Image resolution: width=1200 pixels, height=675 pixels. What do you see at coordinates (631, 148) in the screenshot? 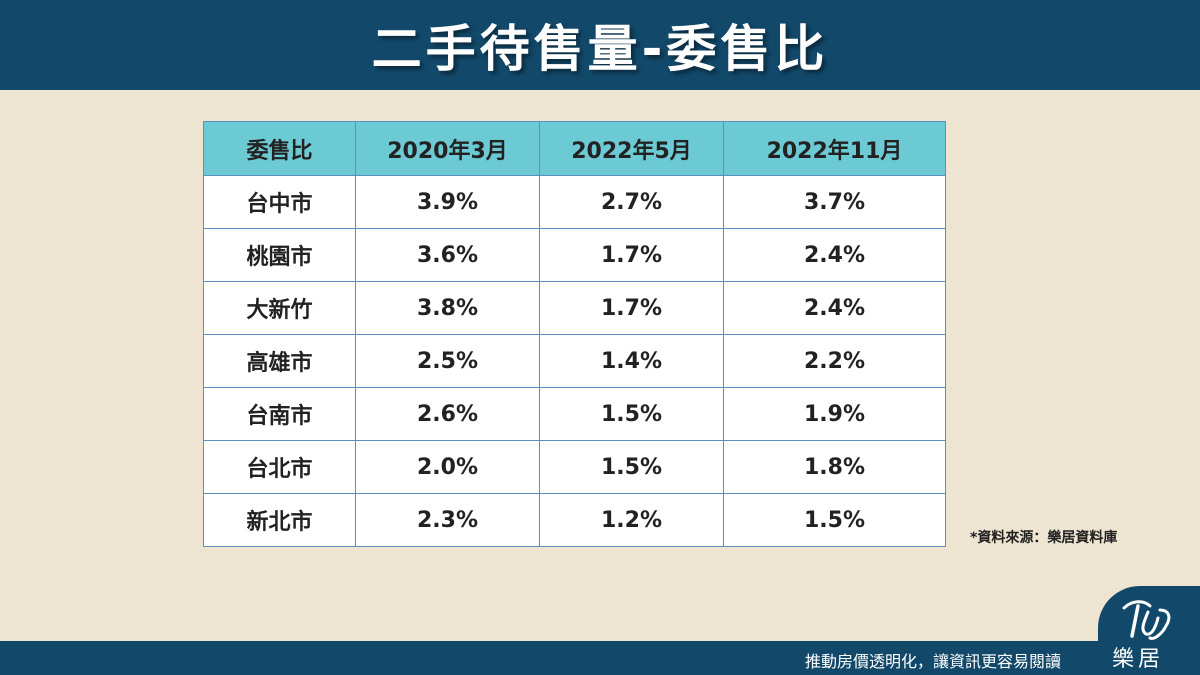
I see `column-header: 2022年5月` at bounding box center [631, 148].